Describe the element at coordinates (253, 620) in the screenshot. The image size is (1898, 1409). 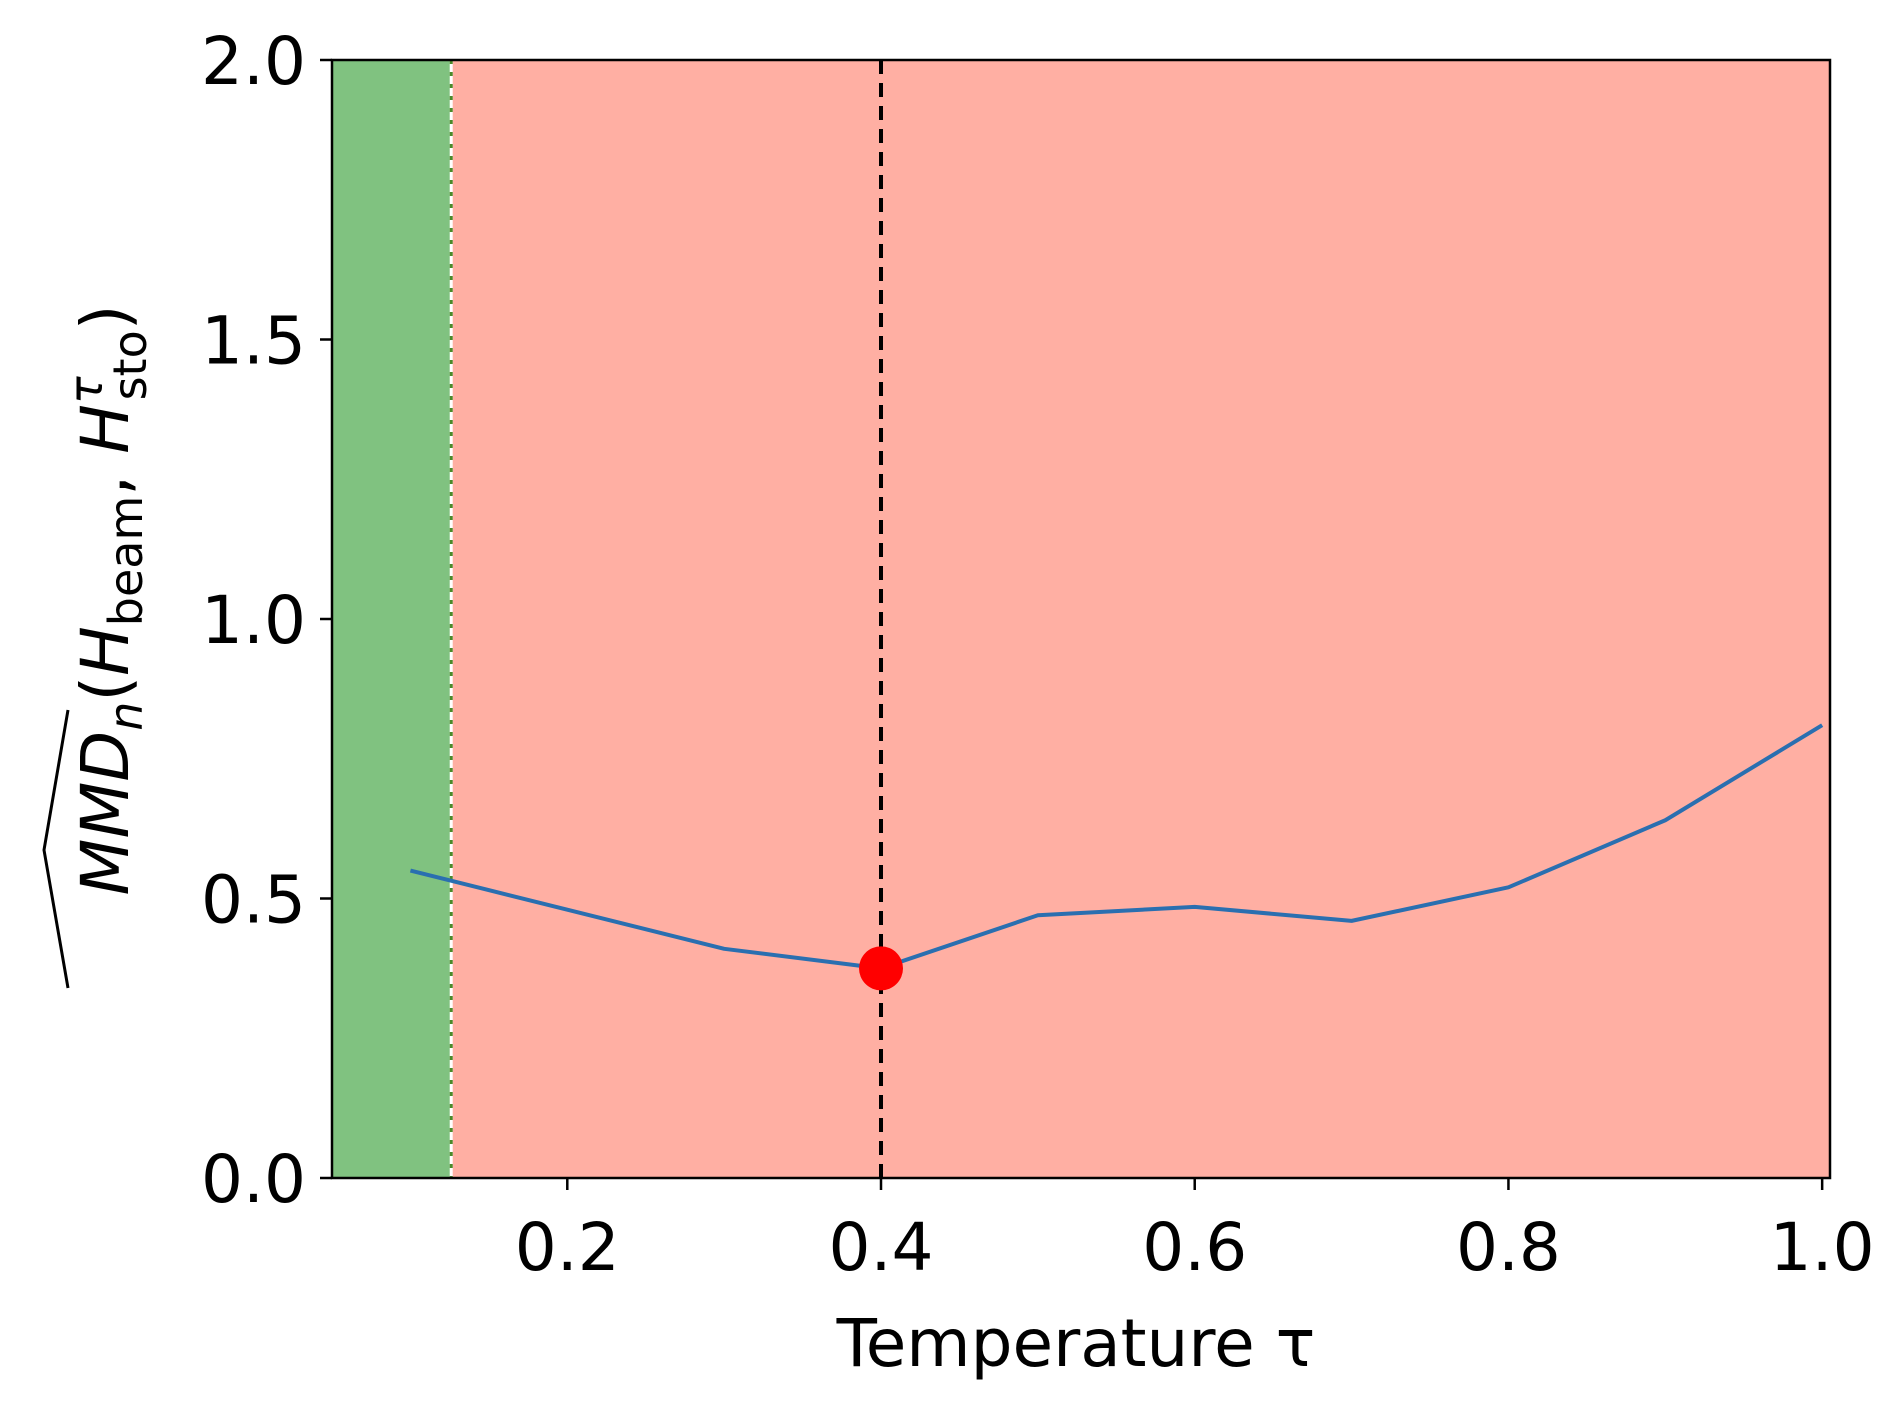
I see `y-tick-label: 1.0` at that location.